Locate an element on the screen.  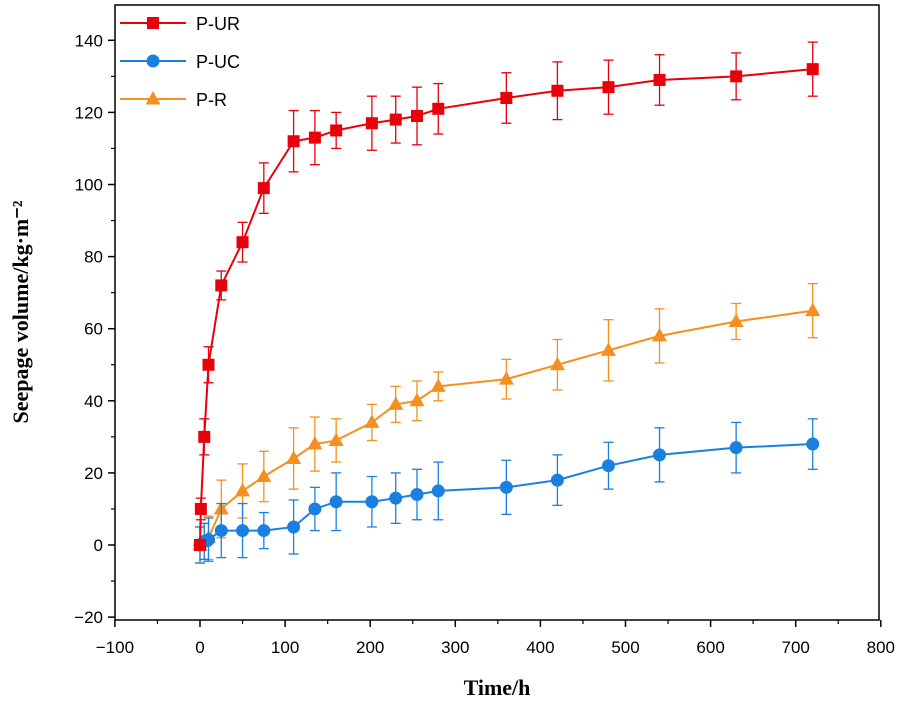
legend-label: P-UR is located at coordinates (218, 24).